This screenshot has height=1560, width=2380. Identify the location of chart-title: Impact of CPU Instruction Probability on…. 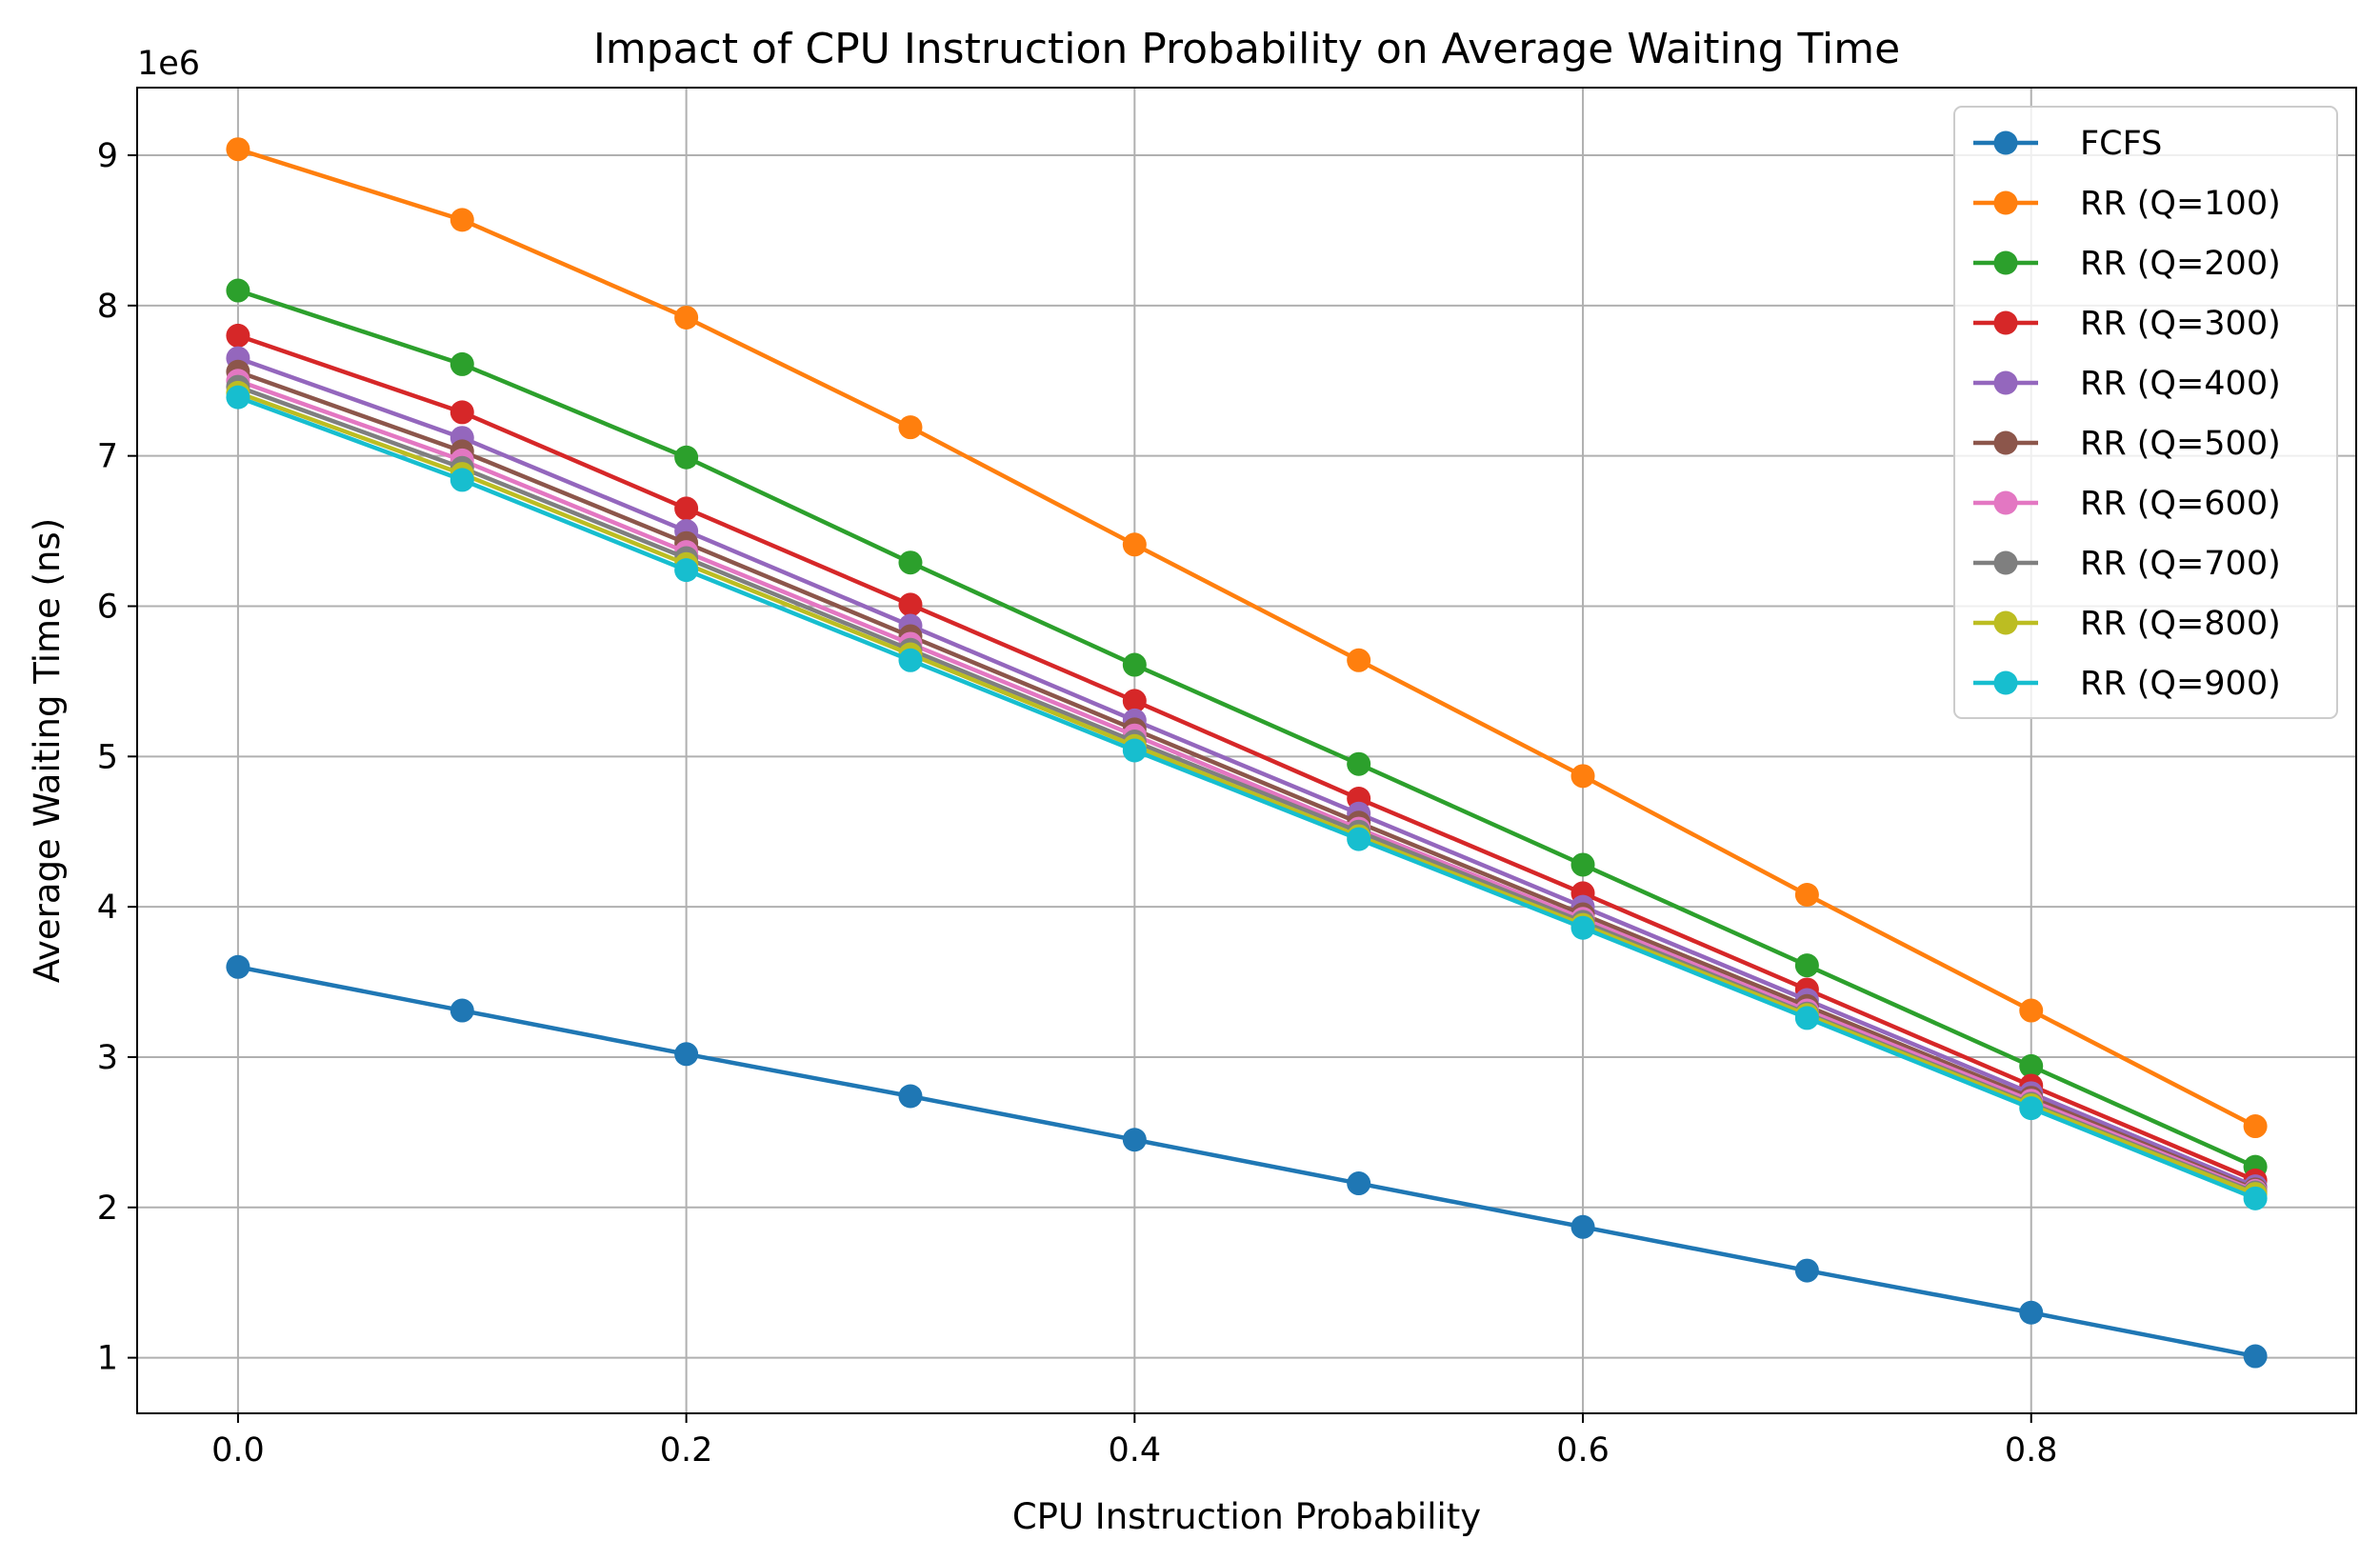
(1246, 49).